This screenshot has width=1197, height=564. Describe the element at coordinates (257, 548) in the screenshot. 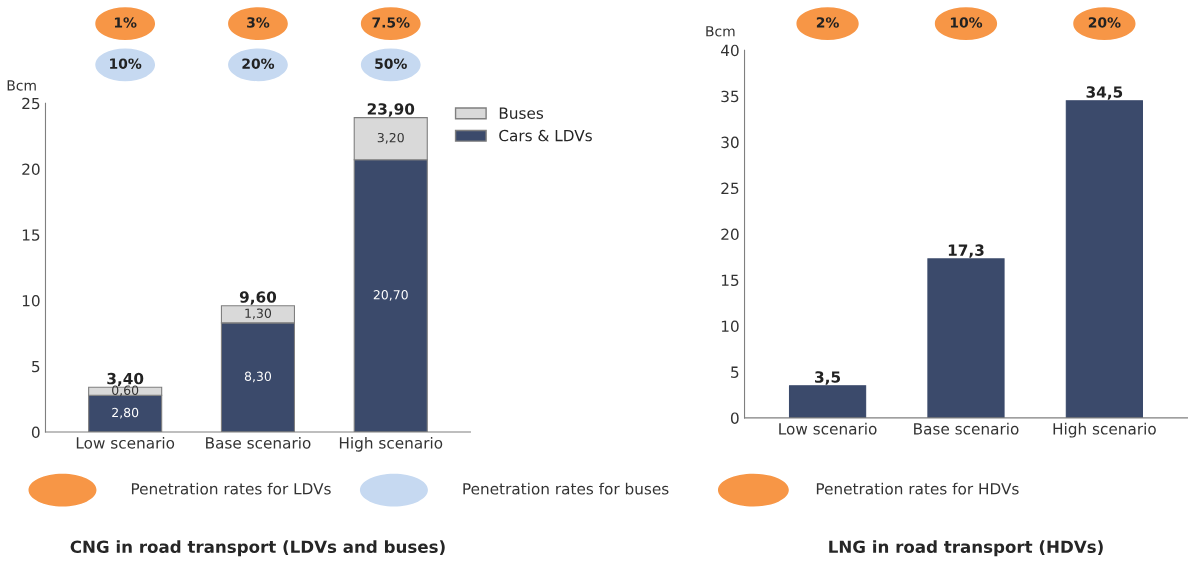

I see `text: CNG in road transport (LDVs and buses)` at that location.